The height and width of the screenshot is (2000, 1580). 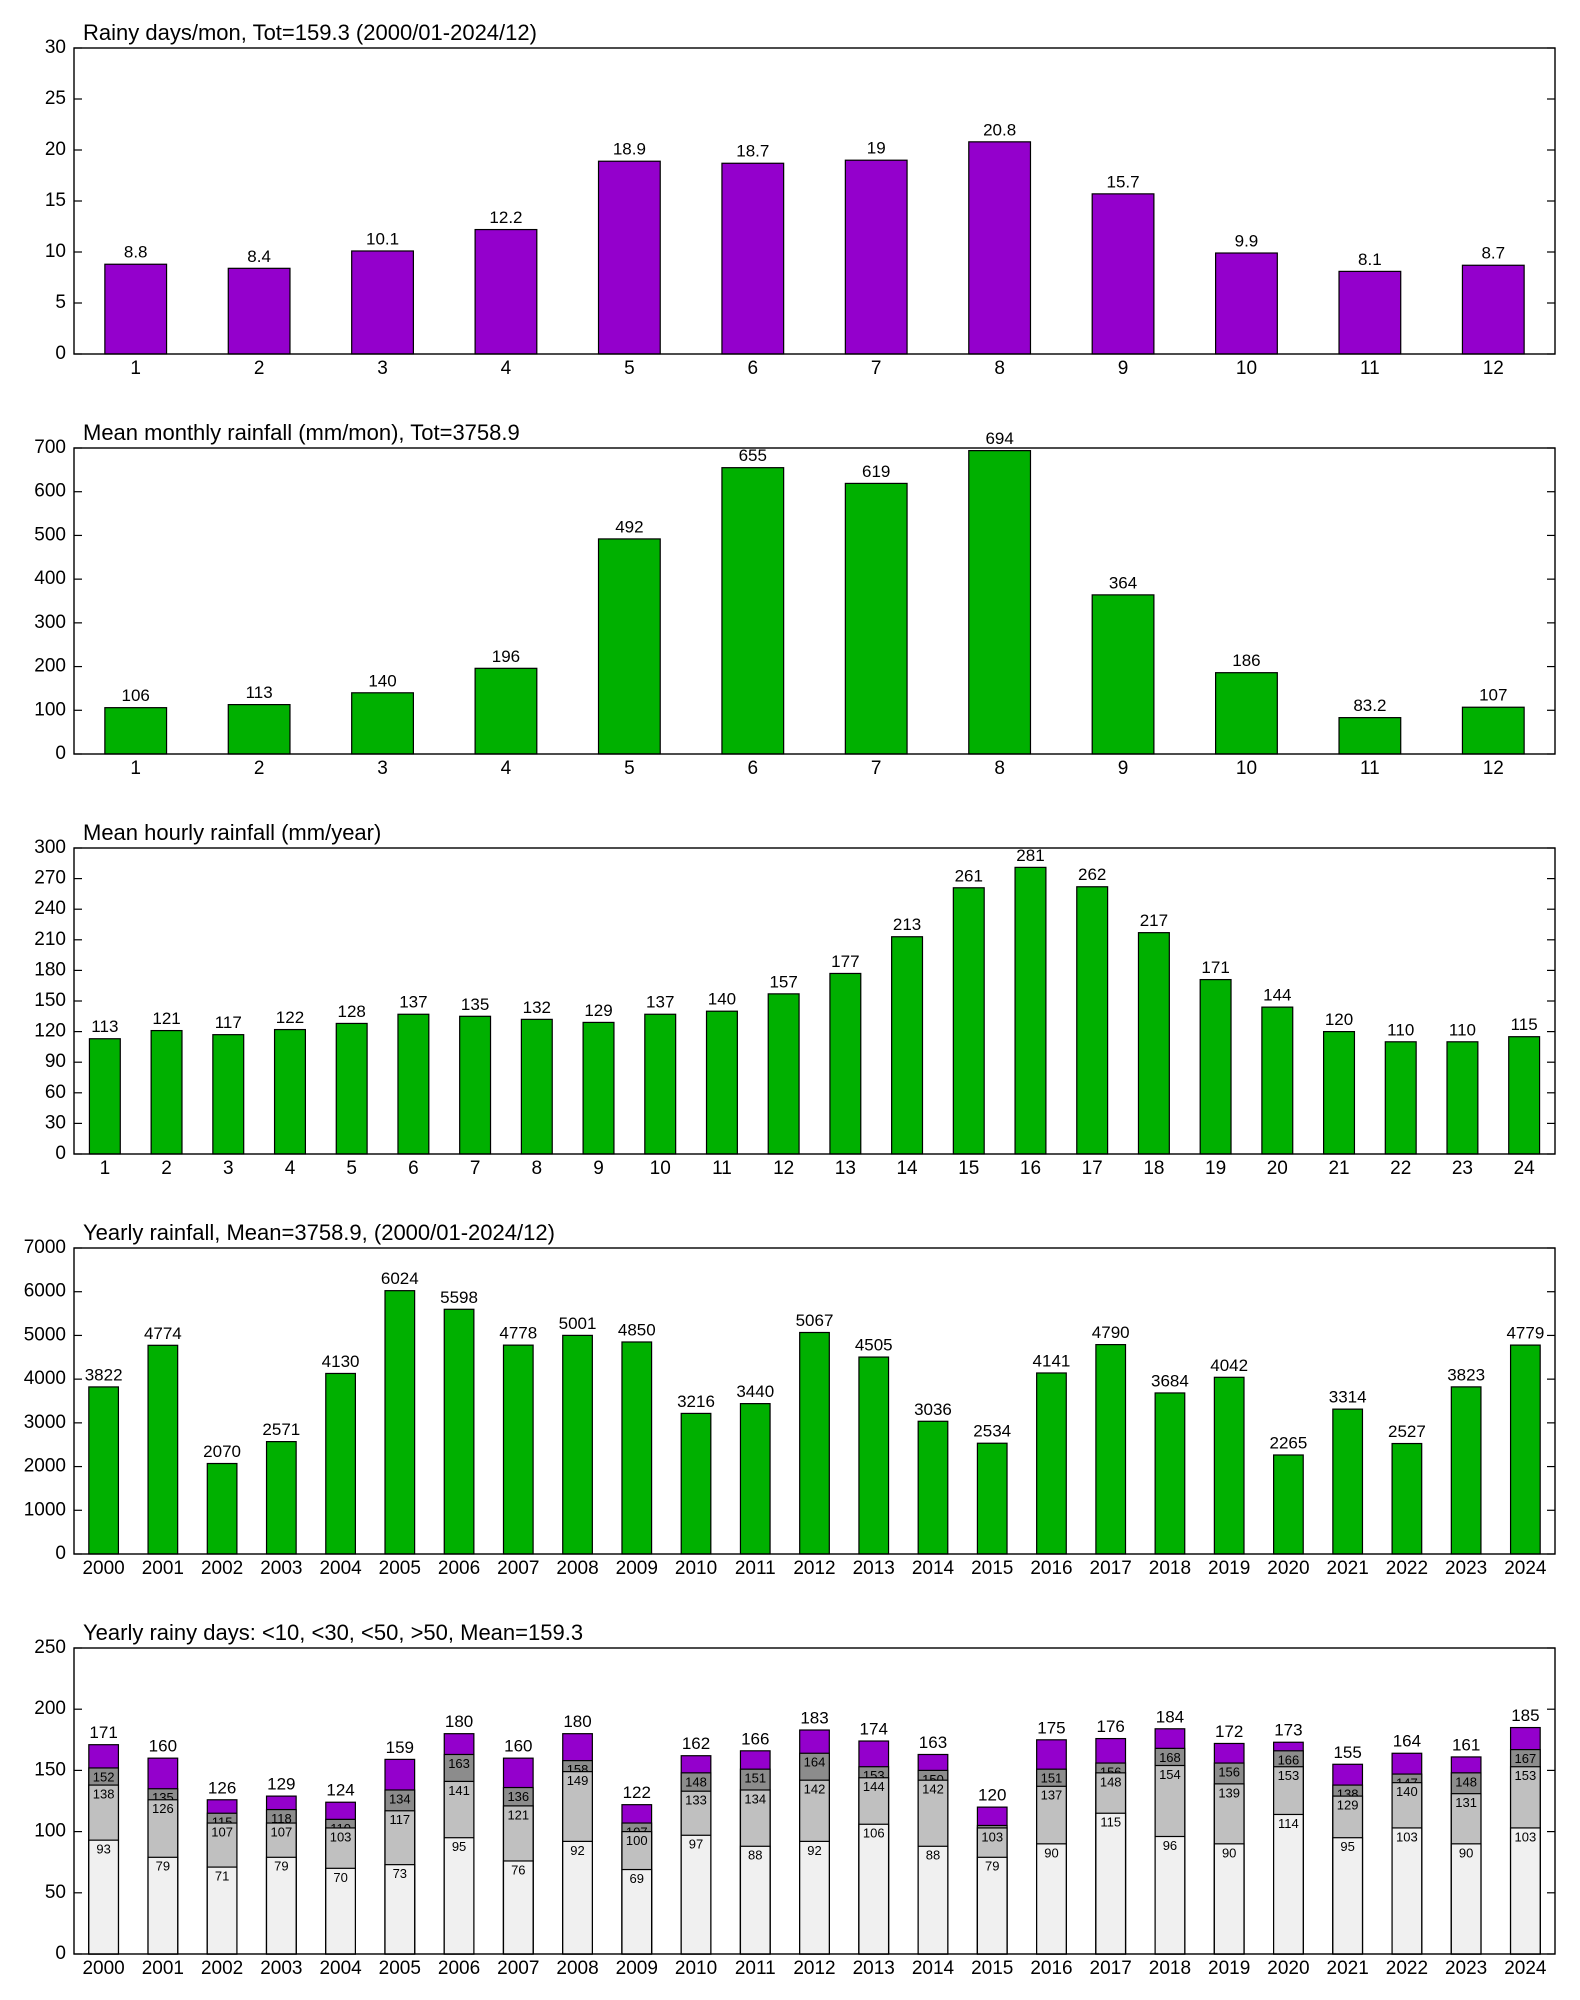 What do you see at coordinates (55, 1892) in the screenshot?
I see `y-tick-label: 50` at bounding box center [55, 1892].